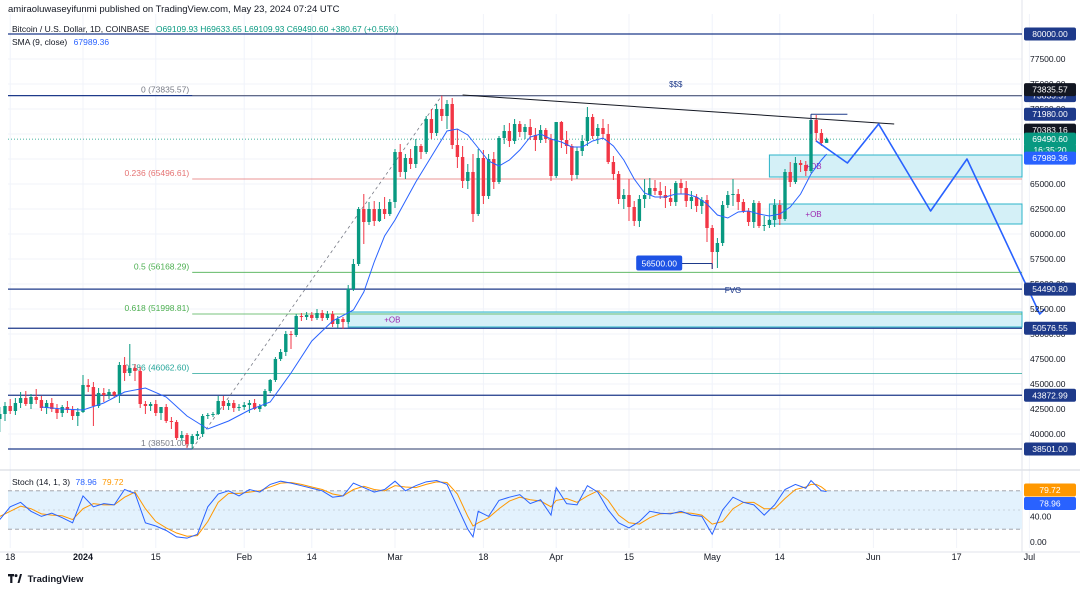 The image size is (1080, 589). I want to click on stoch-d-line, so click(413, 509).